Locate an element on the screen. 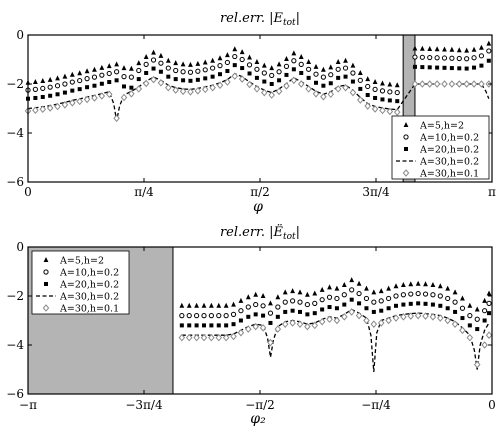  legend-entry: A=10,h=0.2 is located at coordinates (81, 273).